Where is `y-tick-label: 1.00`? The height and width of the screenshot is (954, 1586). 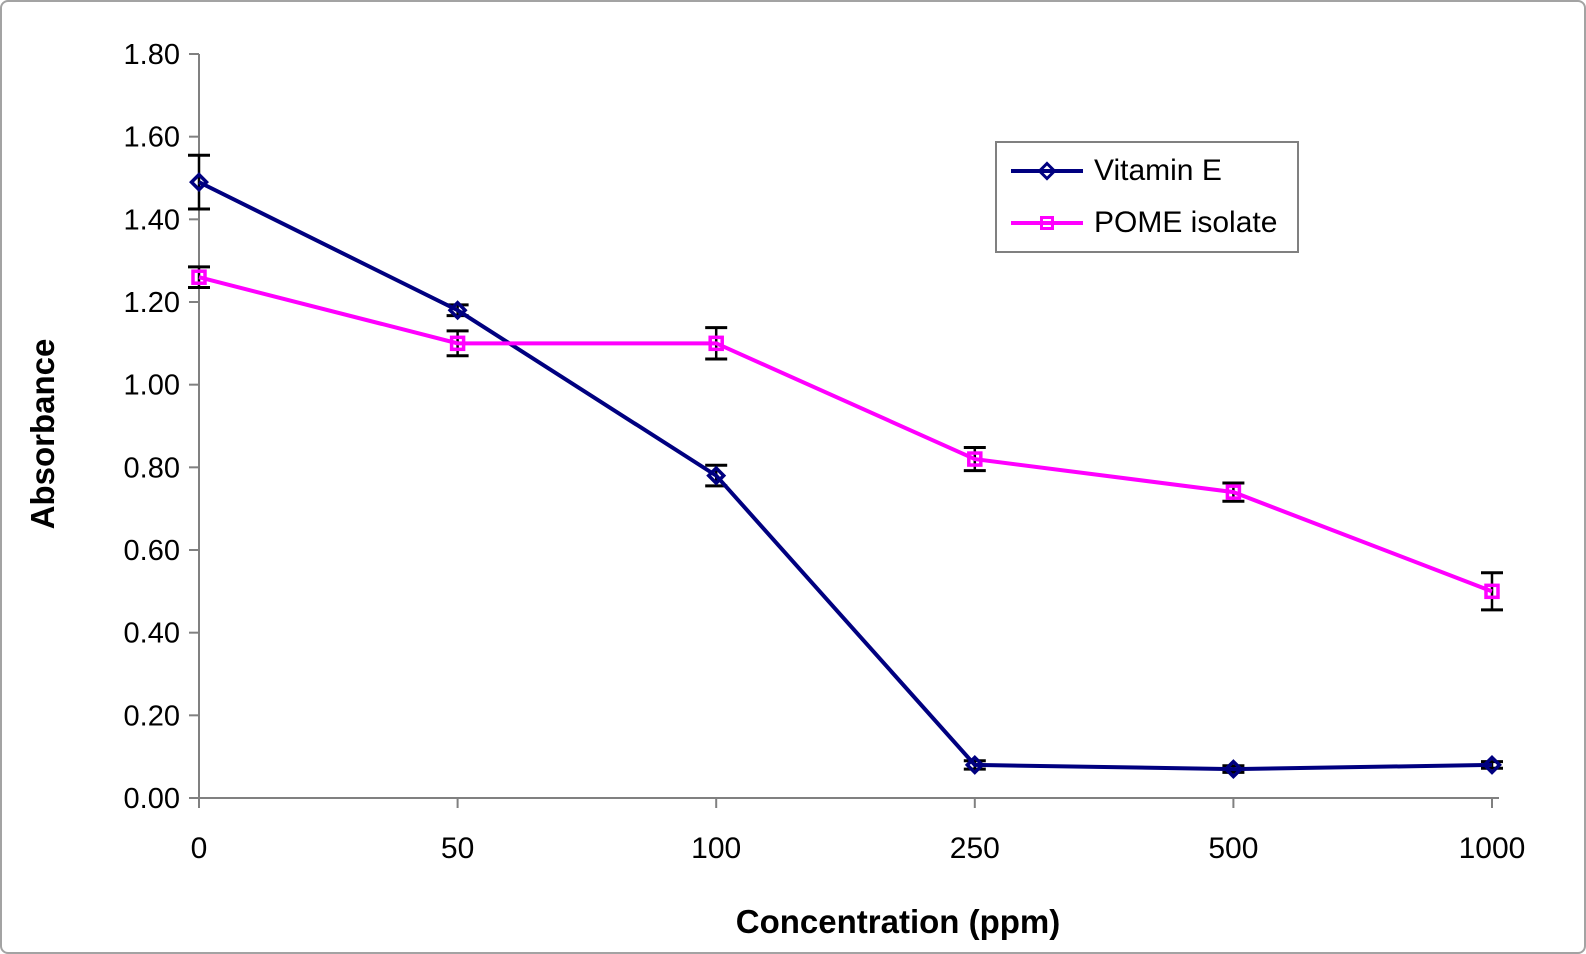 y-tick-label: 1.00 is located at coordinates (152, 386).